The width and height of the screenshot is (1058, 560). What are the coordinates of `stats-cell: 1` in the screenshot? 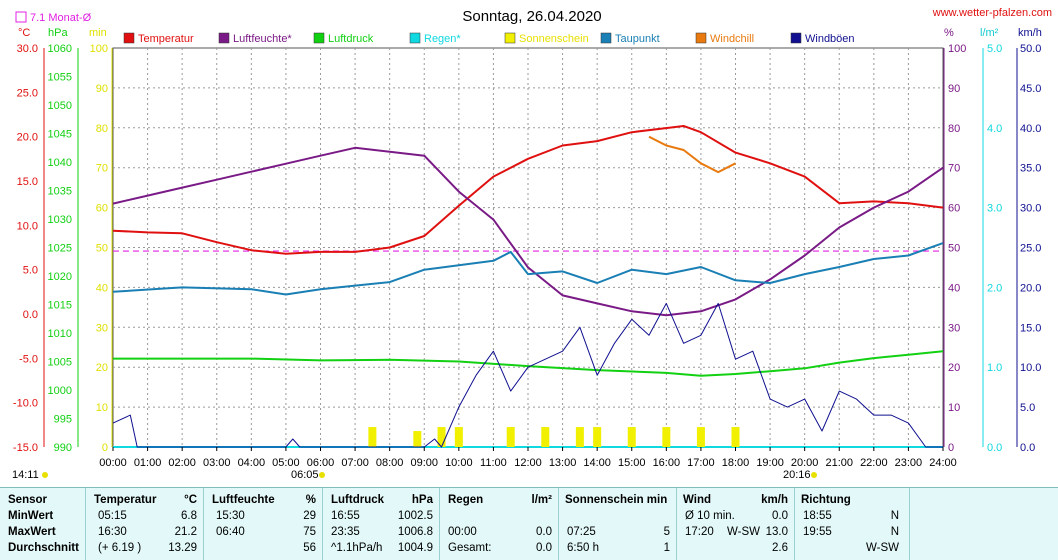 It's located at (666, 548).